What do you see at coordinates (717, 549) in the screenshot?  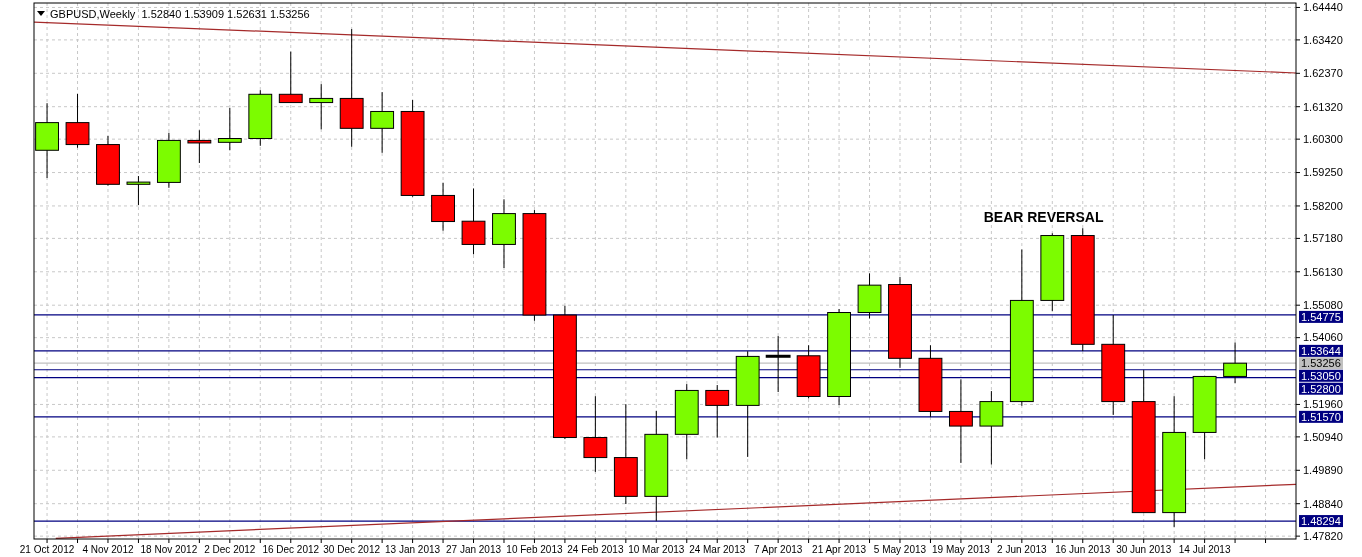 I see `x-tick-label: 24 Mar 2013` at bounding box center [717, 549].